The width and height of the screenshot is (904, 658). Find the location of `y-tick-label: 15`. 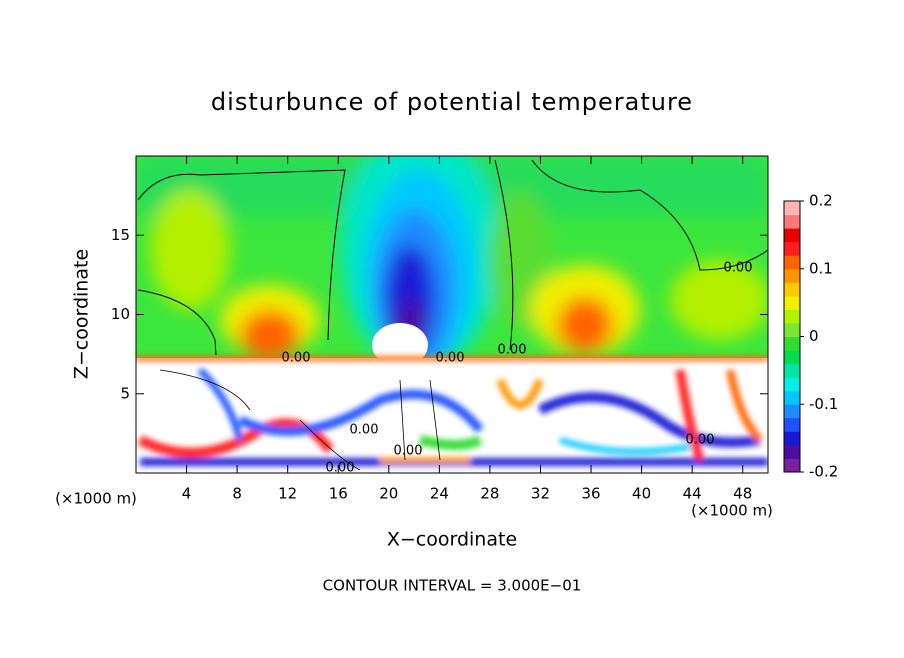

y-tick-label: 15 is located at coordinates (120, 235).